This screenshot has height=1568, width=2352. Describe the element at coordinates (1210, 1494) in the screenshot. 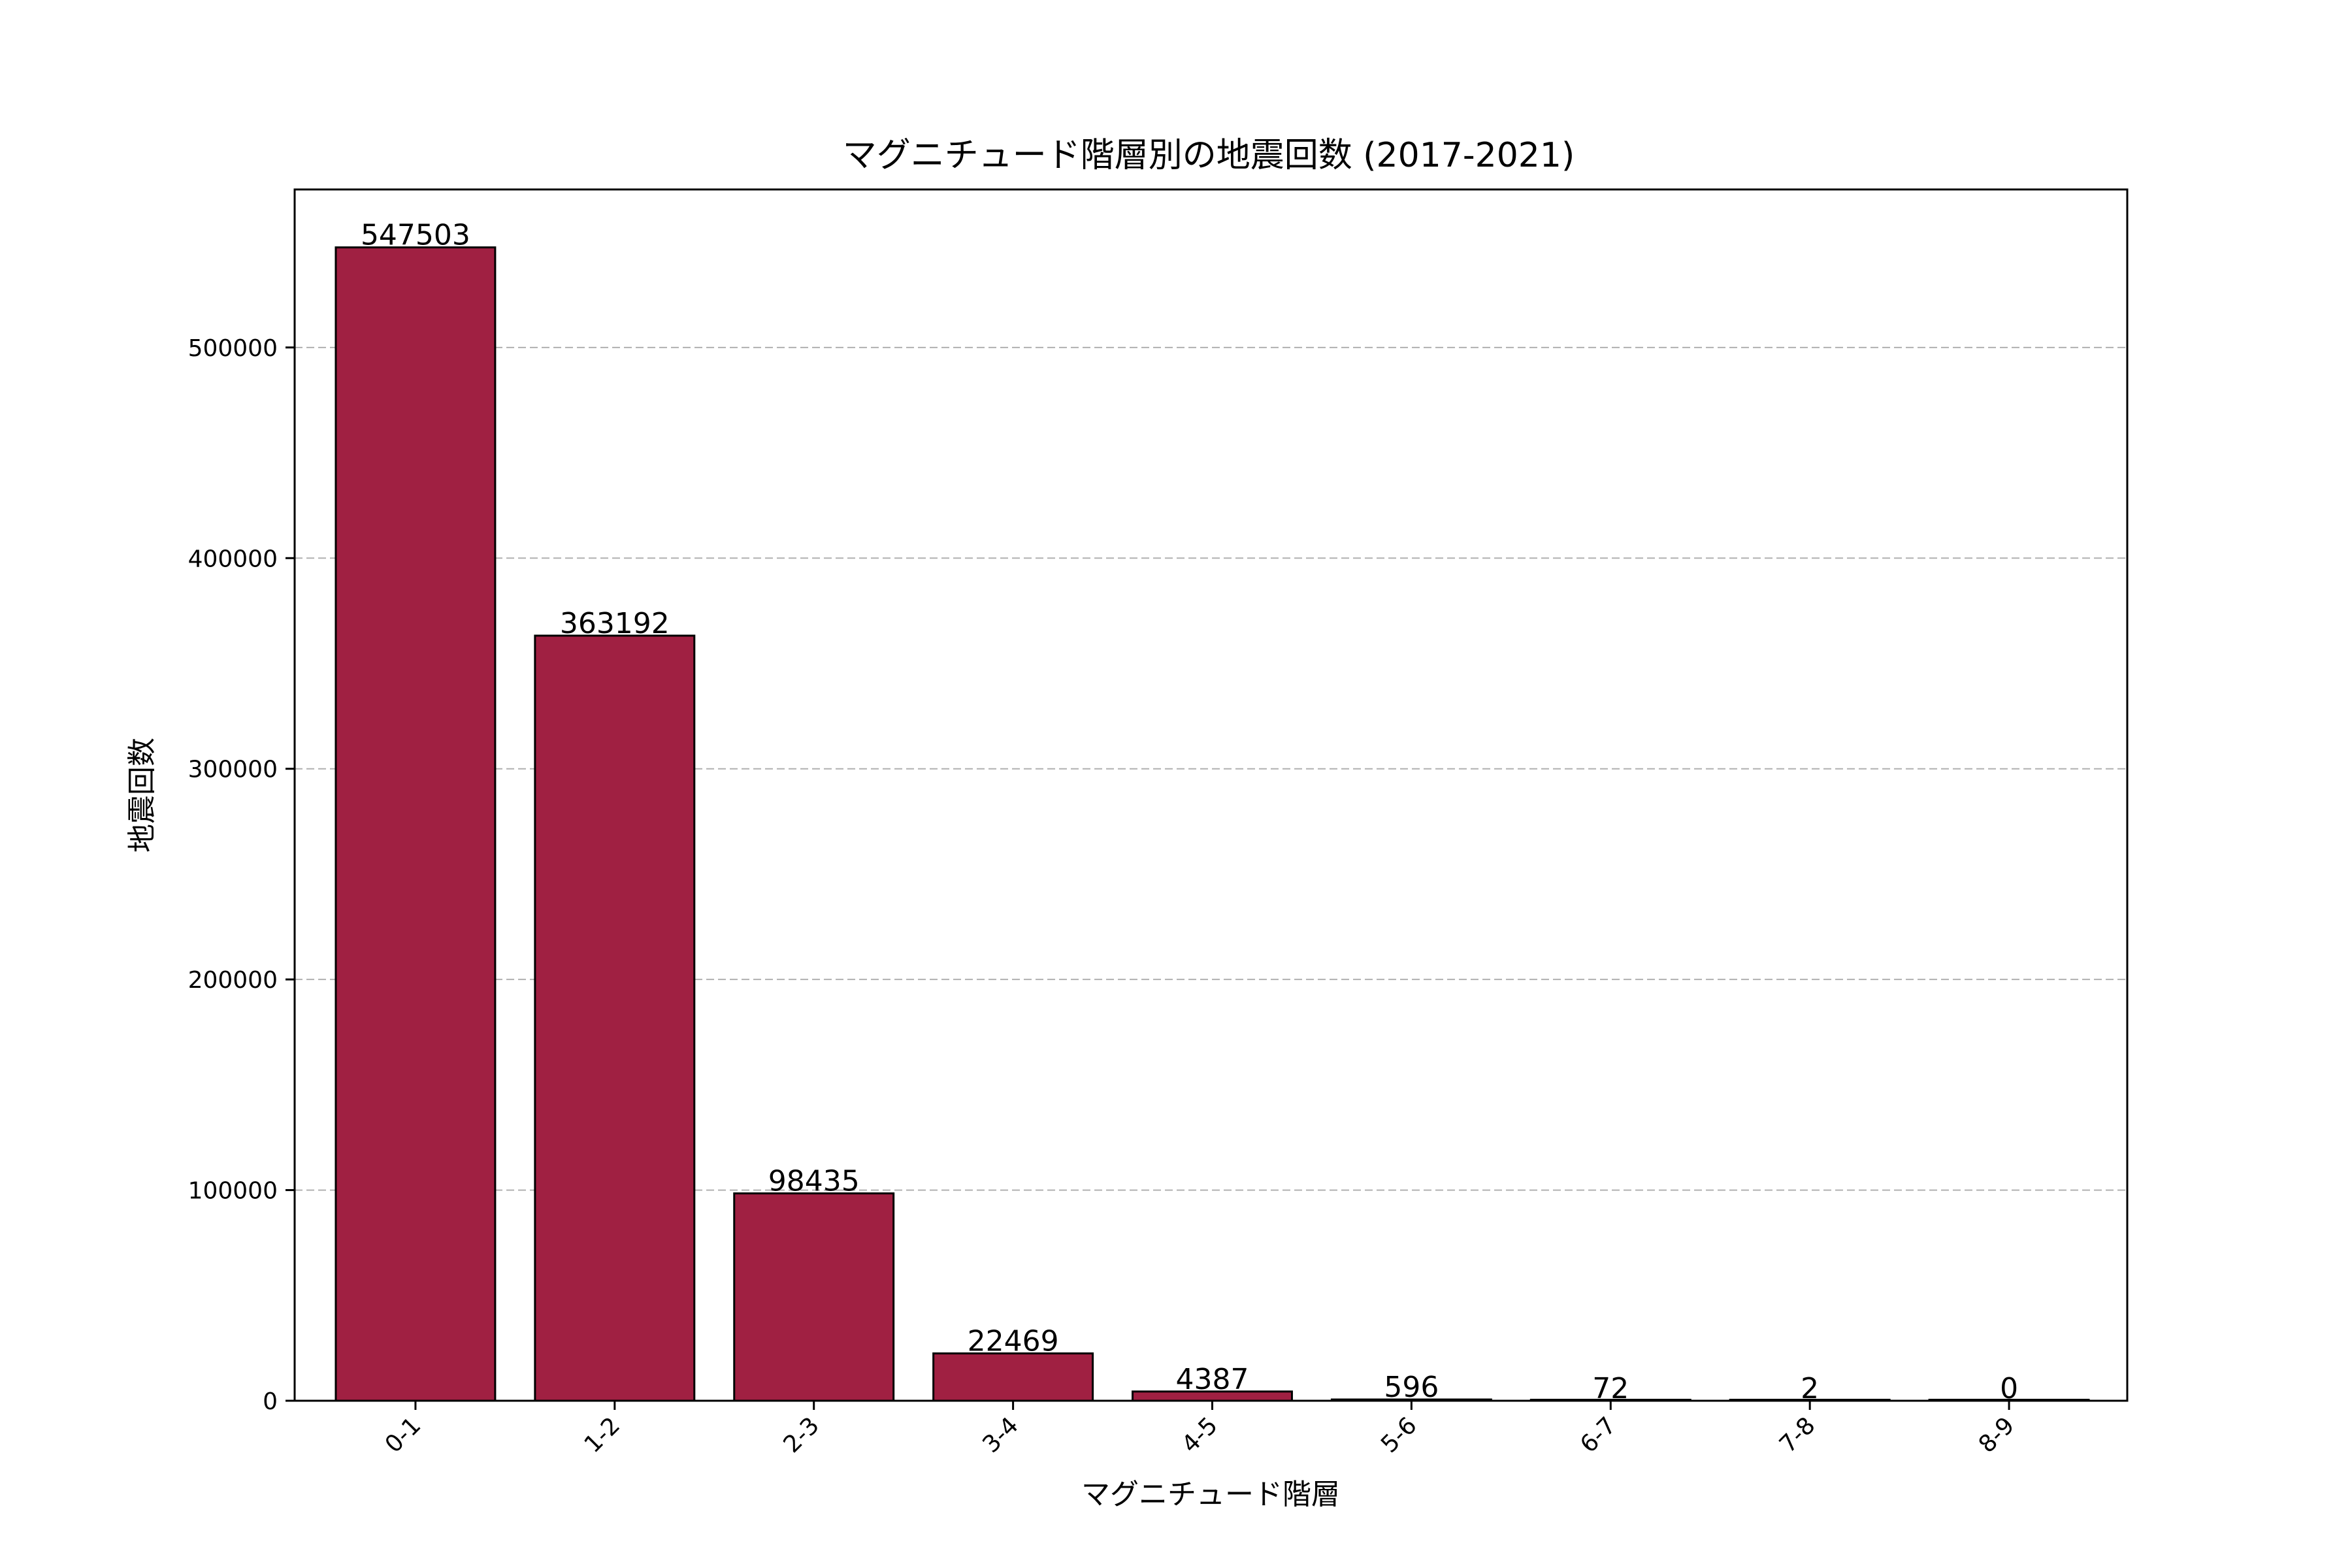

I see `x-axis-label: マグニチュード階層` at that location.